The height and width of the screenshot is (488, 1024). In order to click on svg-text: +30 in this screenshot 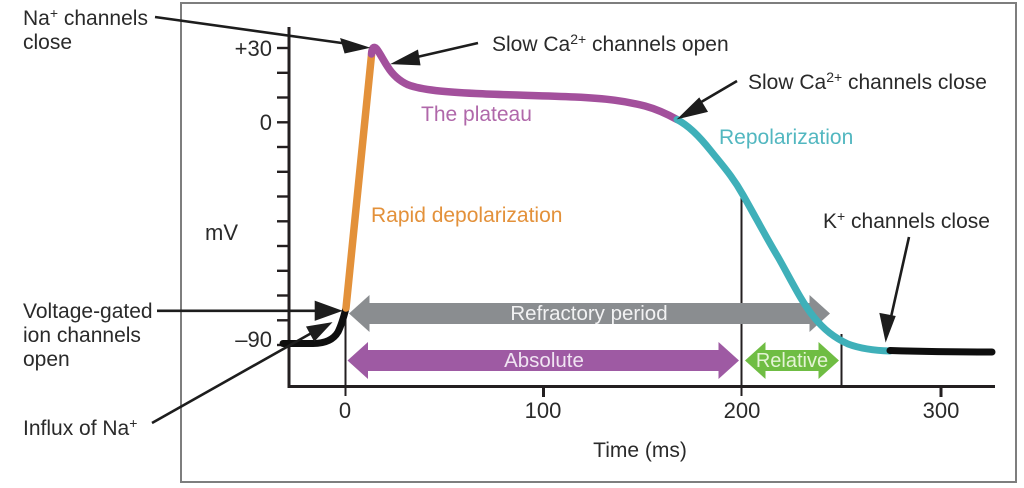, I will do `click(253, 48)`.